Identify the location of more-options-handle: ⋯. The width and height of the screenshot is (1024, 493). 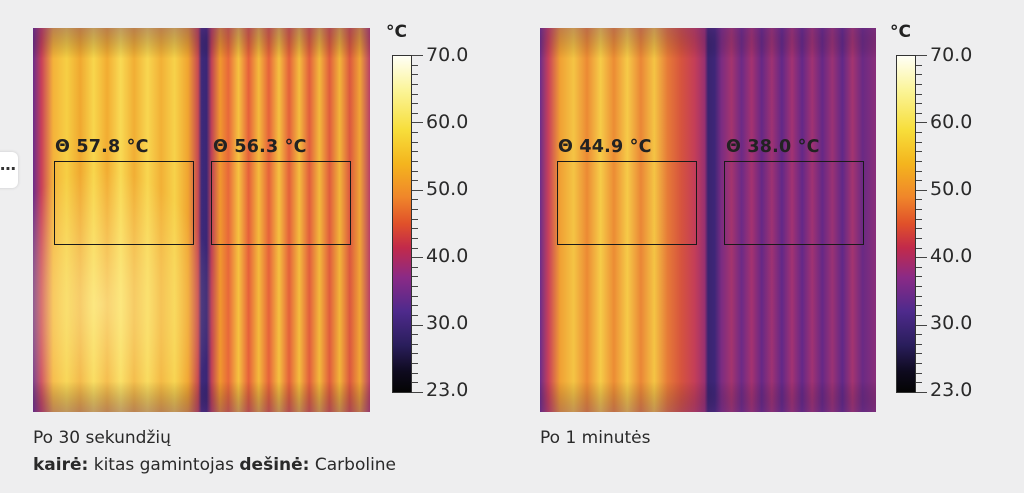
(9, 170).